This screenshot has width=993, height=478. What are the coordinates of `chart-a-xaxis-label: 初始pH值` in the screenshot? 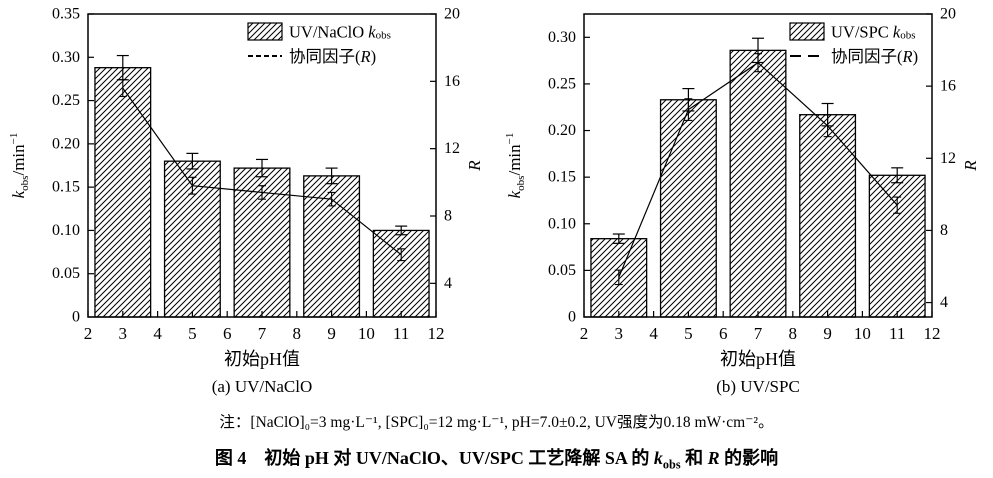 It's located at (262, 359).